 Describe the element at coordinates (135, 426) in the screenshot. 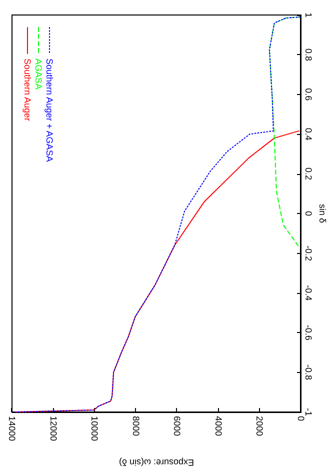

I see `x-tick-label: 8000` at that location.